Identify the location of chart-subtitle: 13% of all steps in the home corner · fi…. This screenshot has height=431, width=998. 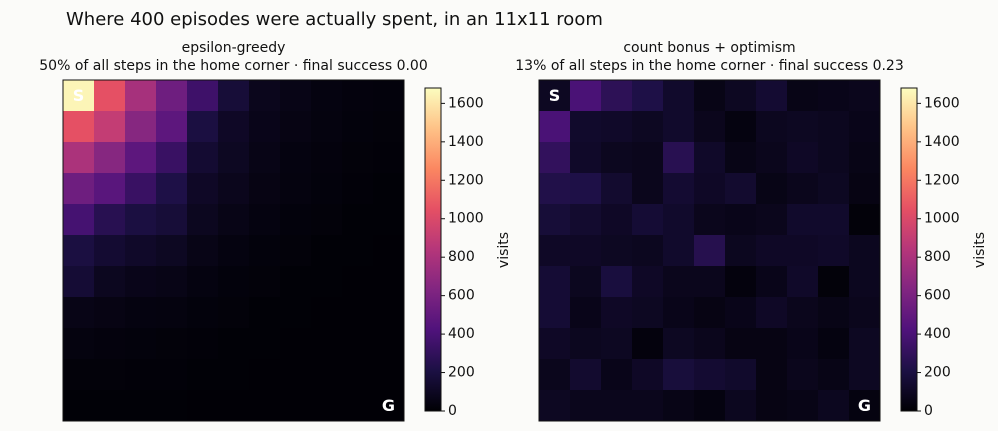
(709, 66).